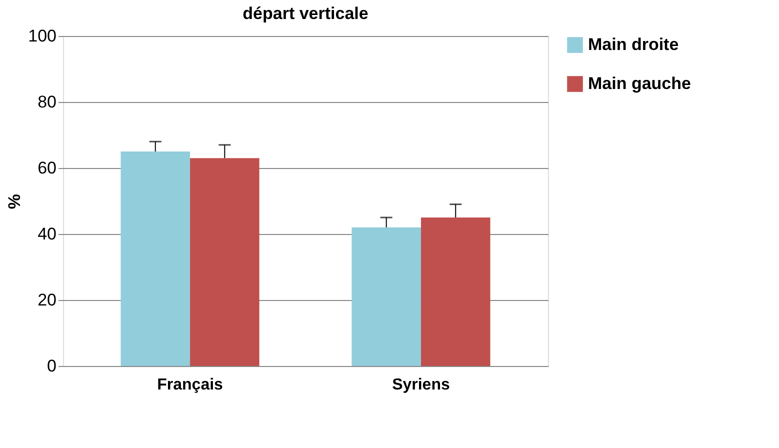 The width and height of the screenshot is (779, 448). What do you see at coordinates (639, 83) in the screenshot?
I see `legend-label: Main gauche` at bounding box center [639, 83].